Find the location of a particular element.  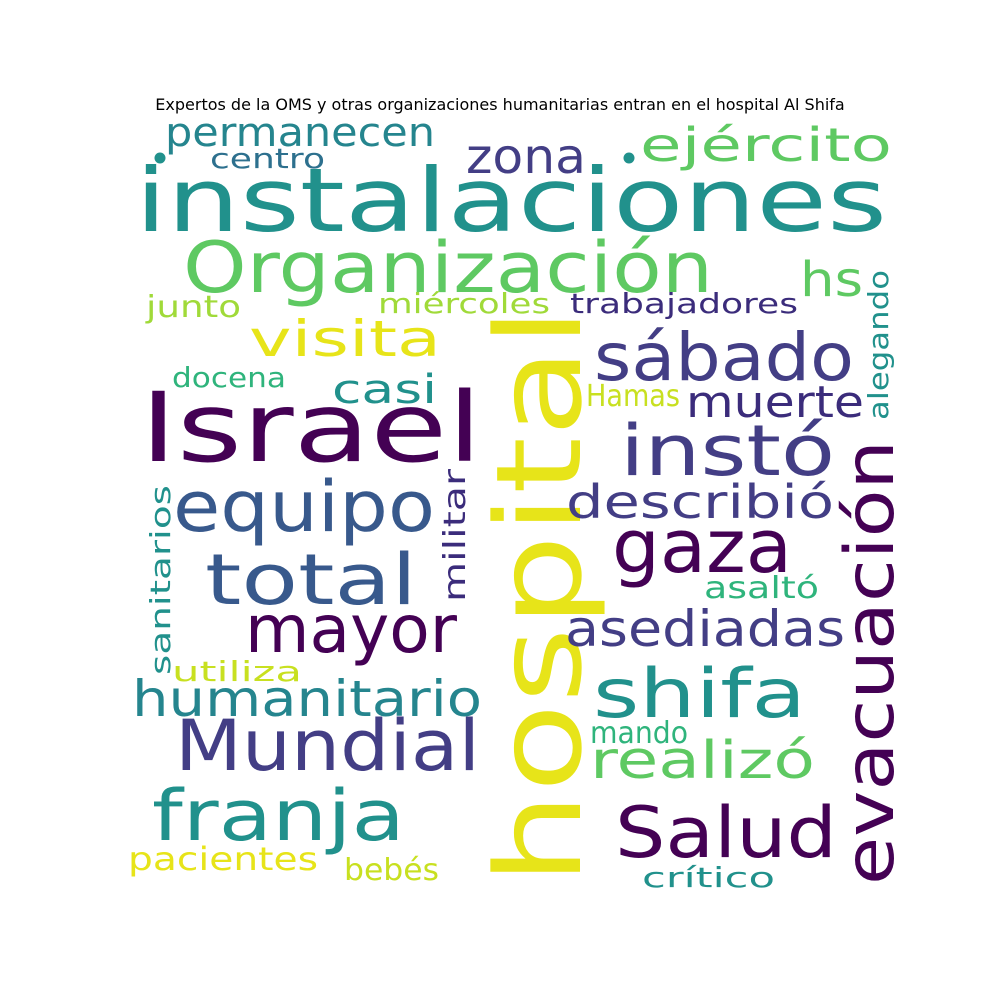

word-gaza: gaza is located at coordinates (702, 547).